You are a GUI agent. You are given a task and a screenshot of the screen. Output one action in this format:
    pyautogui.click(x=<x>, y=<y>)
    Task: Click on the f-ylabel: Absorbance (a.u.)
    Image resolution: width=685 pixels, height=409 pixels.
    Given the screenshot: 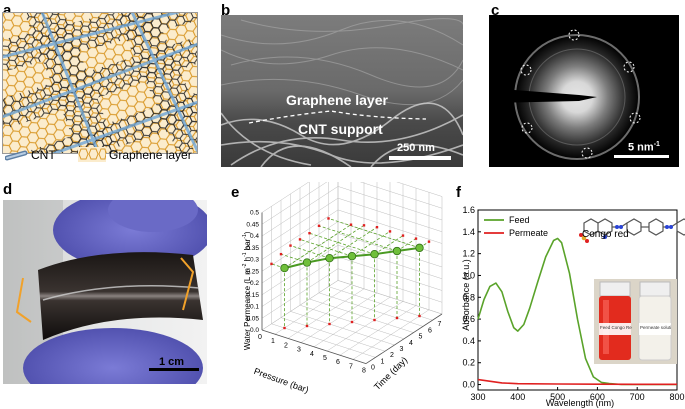 What is the action you would take?
    pyautogui.click(x=466, y=295)
    